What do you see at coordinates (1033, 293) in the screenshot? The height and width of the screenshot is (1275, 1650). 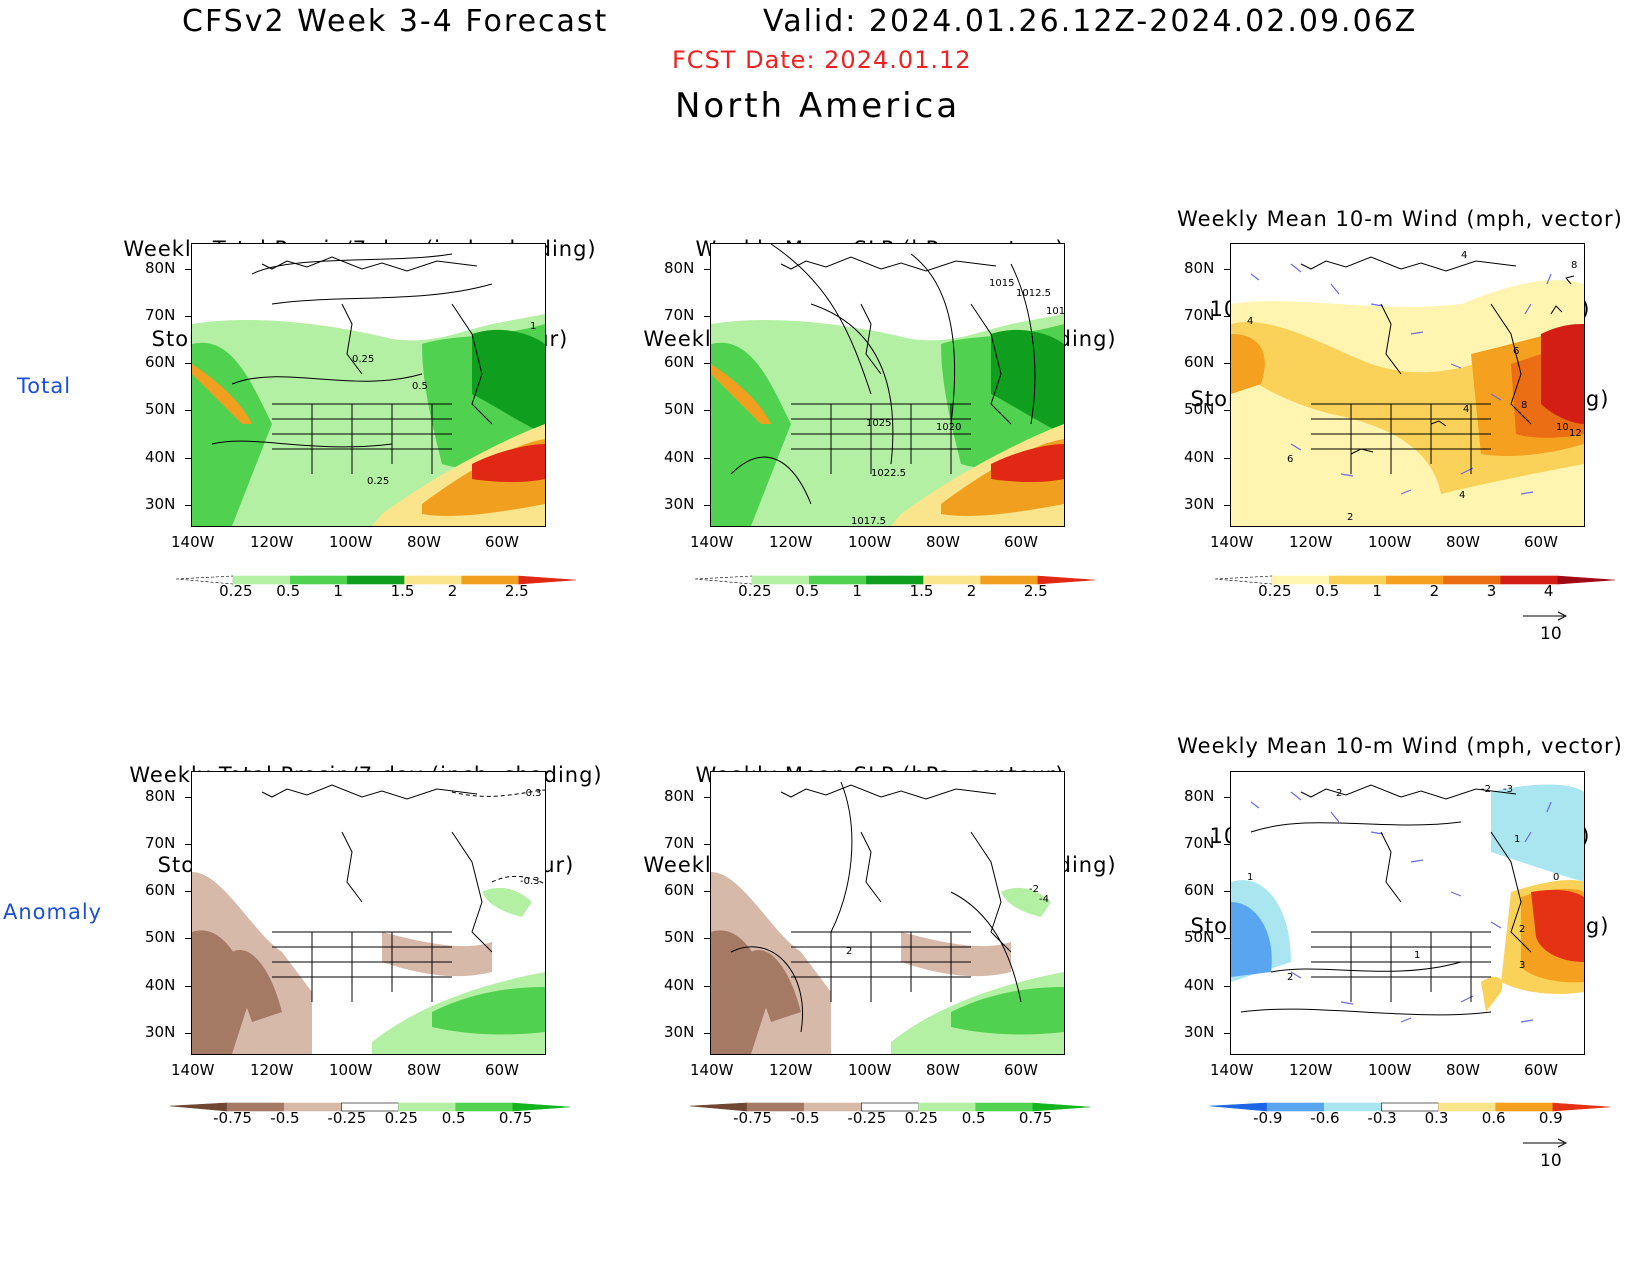 I see `contour-label: 1012.5` at bounding box center [1033, 293].